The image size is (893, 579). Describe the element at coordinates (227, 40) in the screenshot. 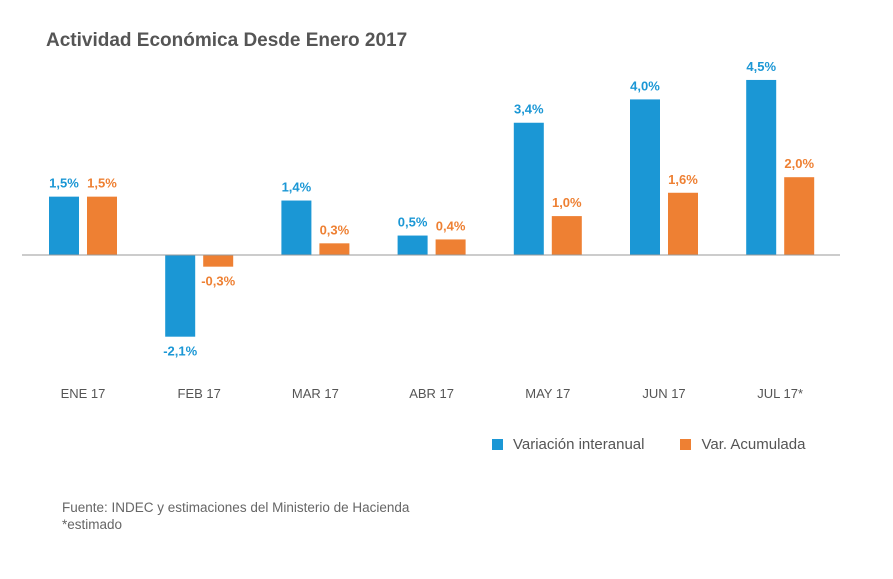

I see `chart-title: Actividad Económica Desde Enero 2017` at that location.